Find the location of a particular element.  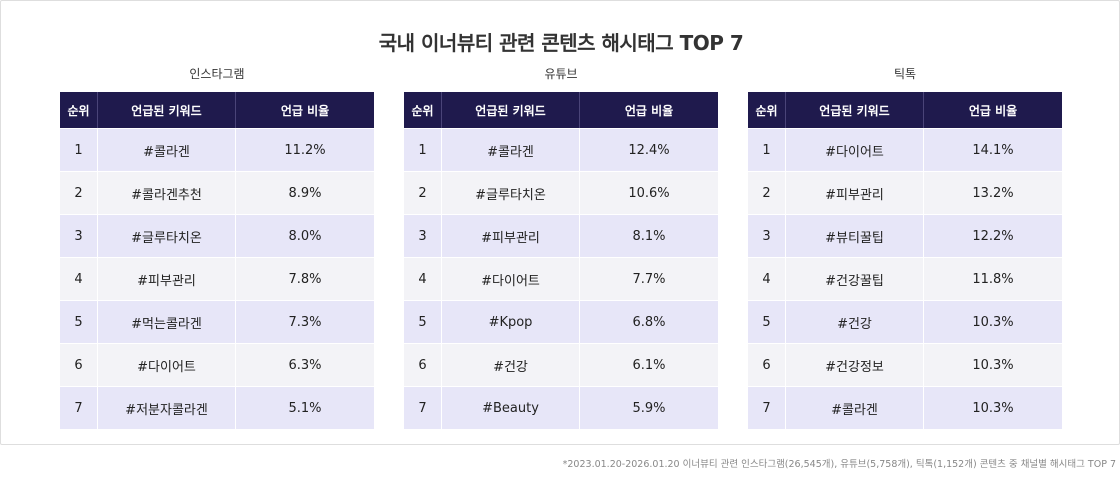

ratio-cell: 7.7% is located at coordinates (649, 279).